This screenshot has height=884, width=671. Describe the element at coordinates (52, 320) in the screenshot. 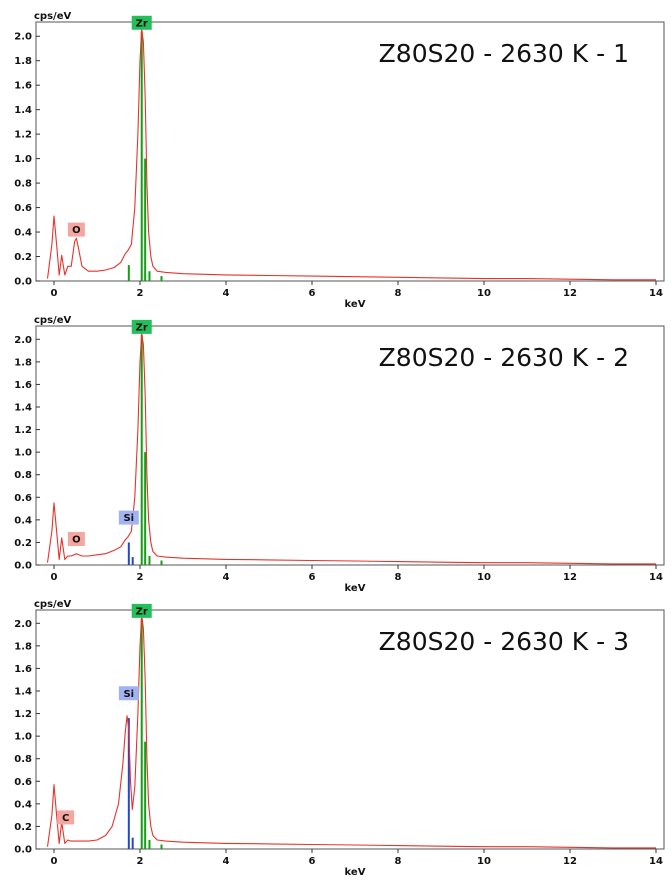

I see `panel-2-y-axis-label: cps/eV` at that location.